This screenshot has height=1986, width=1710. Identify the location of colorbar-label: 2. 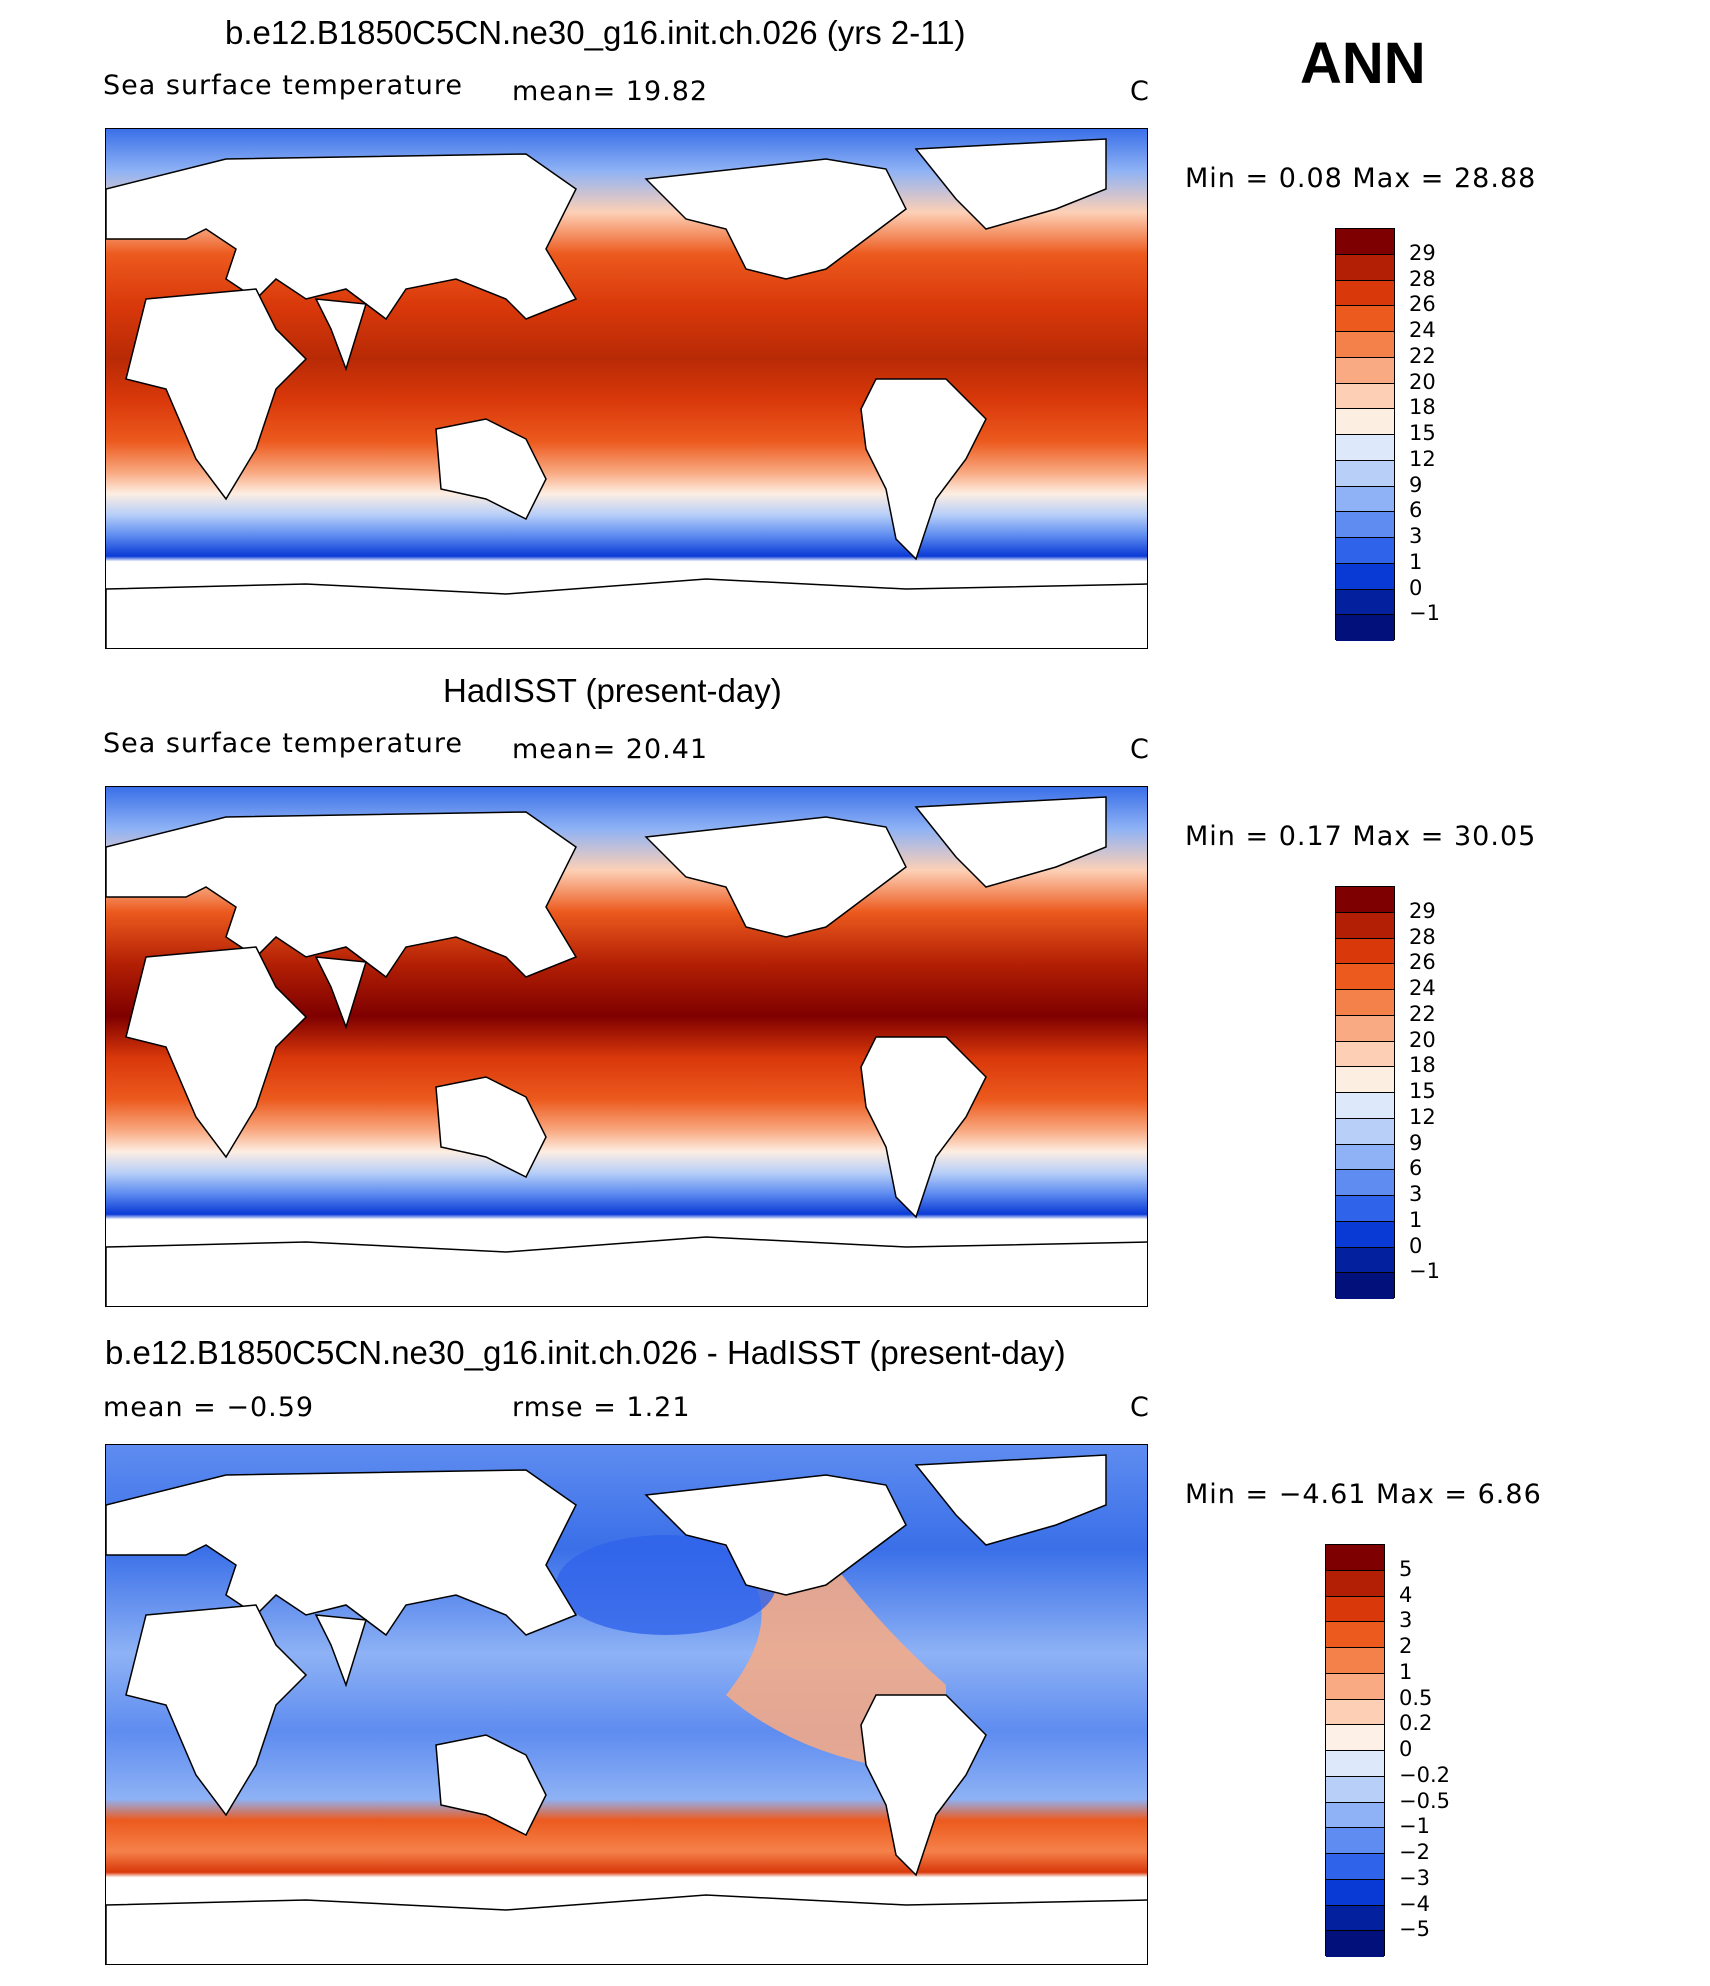
(1406, 1646).